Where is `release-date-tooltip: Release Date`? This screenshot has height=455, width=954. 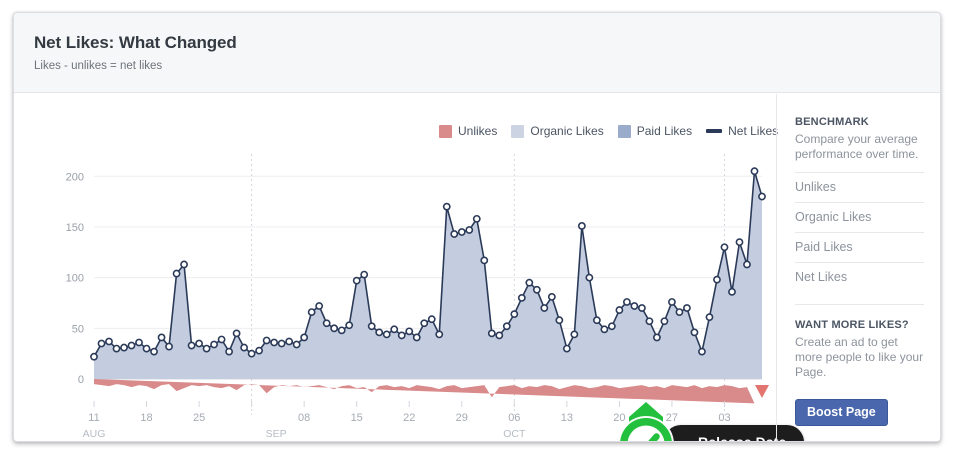 release-date-tooltip: Release Date is located at coordinates (734, 433).